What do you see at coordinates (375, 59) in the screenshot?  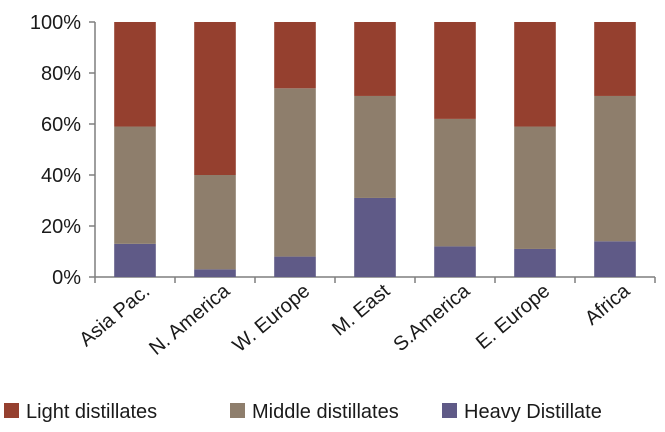 I see `bar-light-distillates-m-east` at bounding box center [375, 59].